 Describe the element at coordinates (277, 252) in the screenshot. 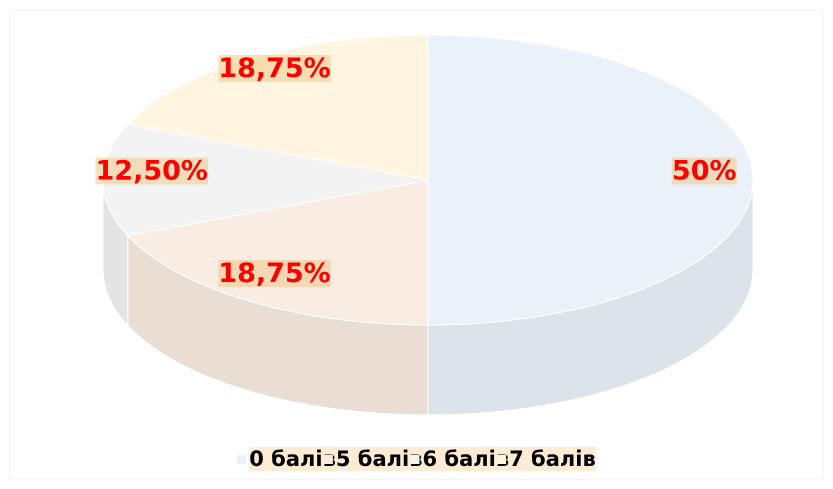

I see `slice` at that location.